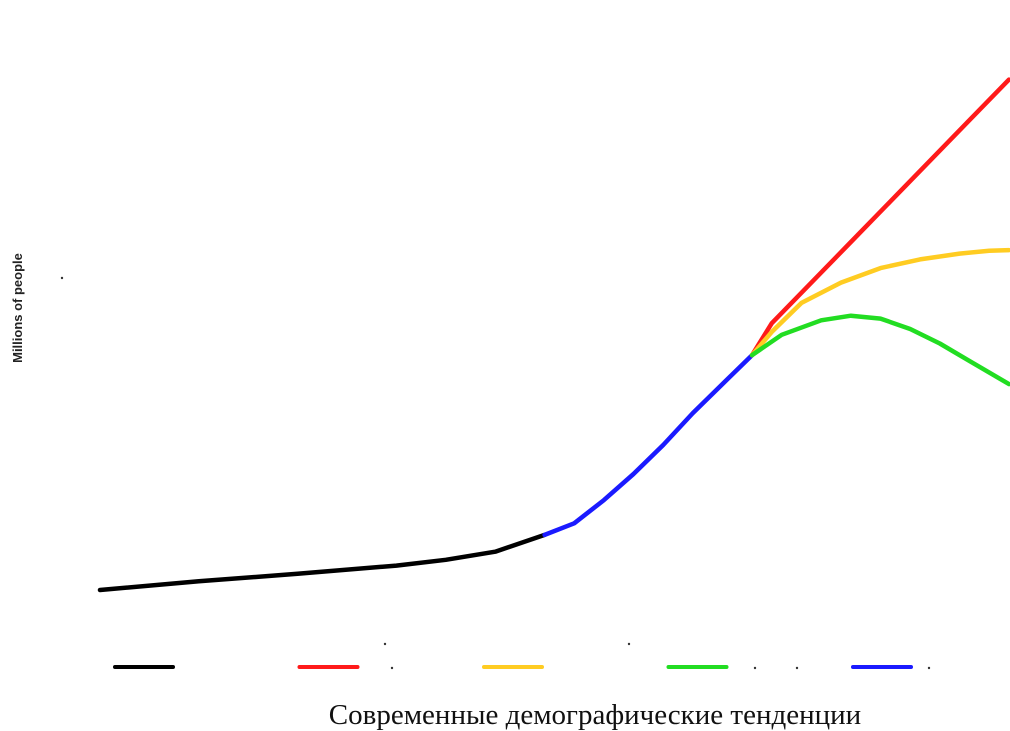 This screenshot has width=1010, height=731. Describe the element at coordinates (17, 308) in the screenshot. I see `y-axis-label: Millions of people` at that location.